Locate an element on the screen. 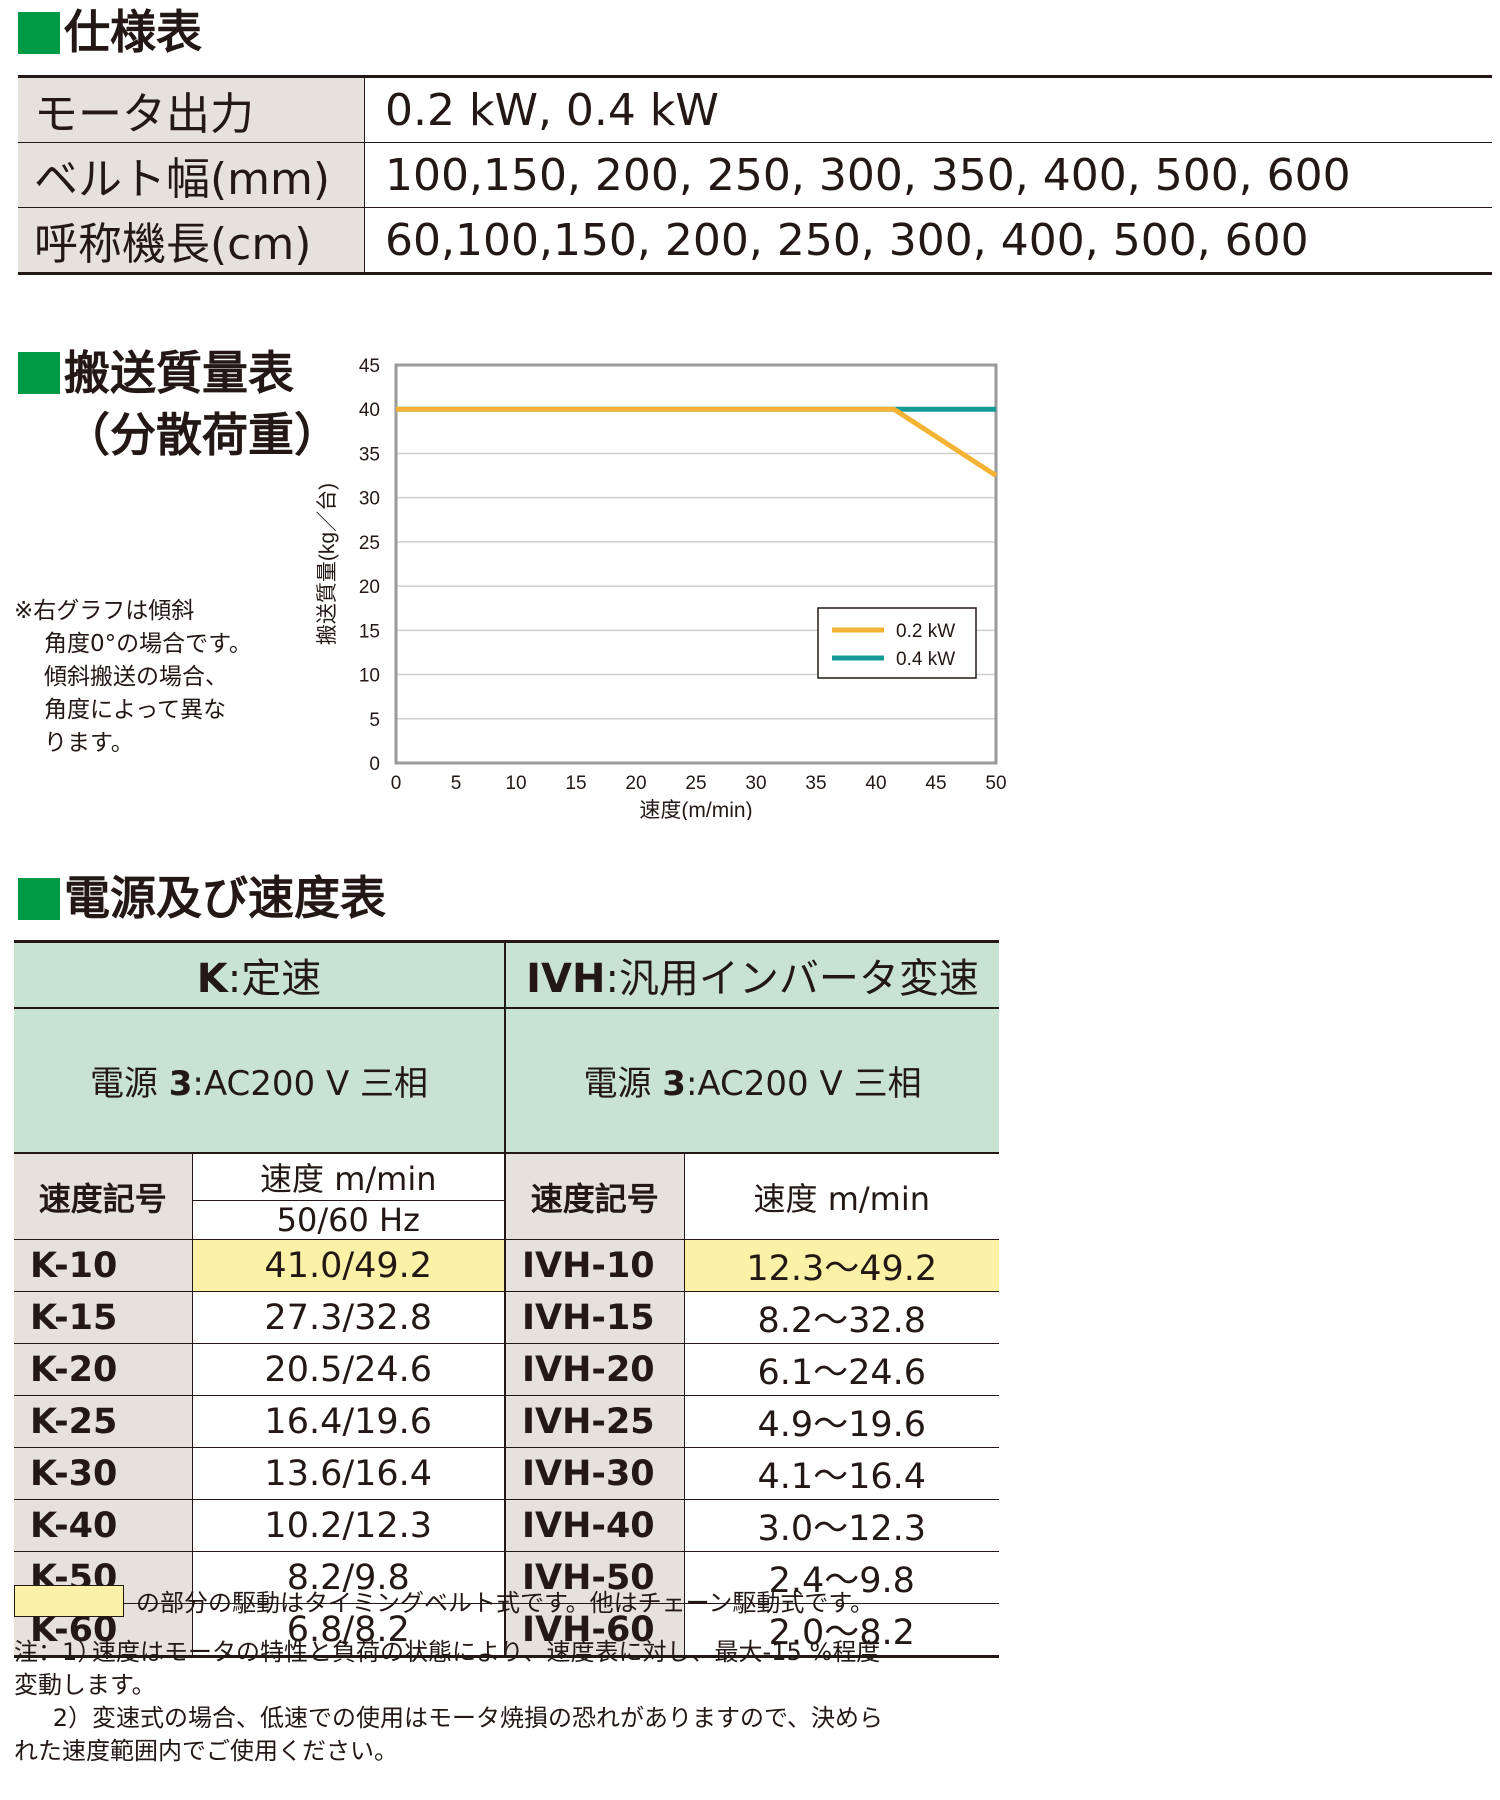 The height and width of the screenshot is (1800, 1500). legend-box is located at coordinates (897, 643).